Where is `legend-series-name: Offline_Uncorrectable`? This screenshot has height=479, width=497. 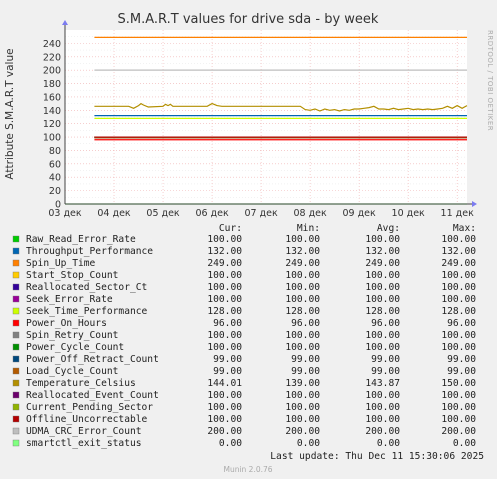 legend-series-name: Offline_Uncorrectable is located at coordinates (87, 419).